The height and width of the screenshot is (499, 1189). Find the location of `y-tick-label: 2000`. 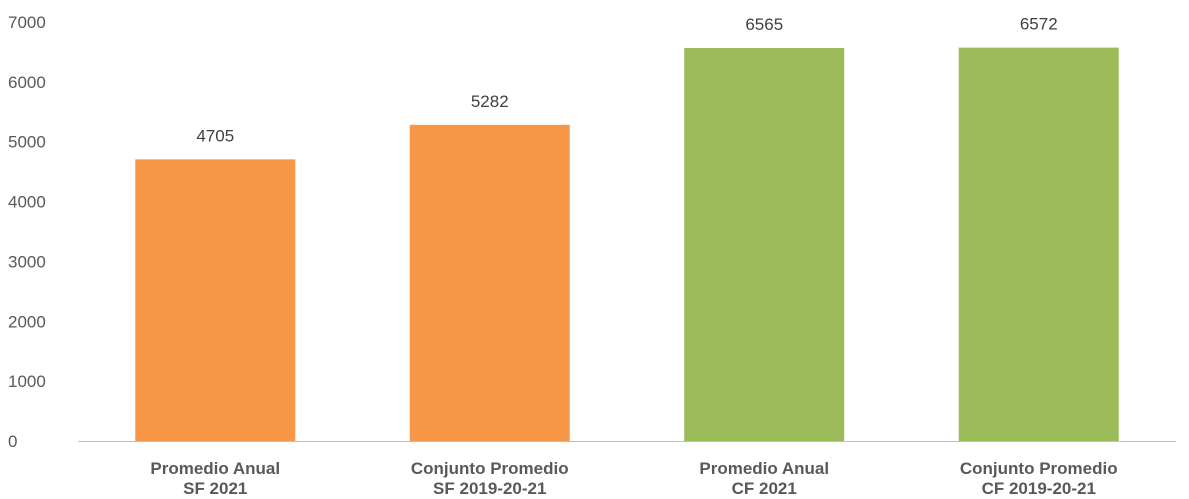

y-tick-label: 2000 is located at coordinates (27, 321).